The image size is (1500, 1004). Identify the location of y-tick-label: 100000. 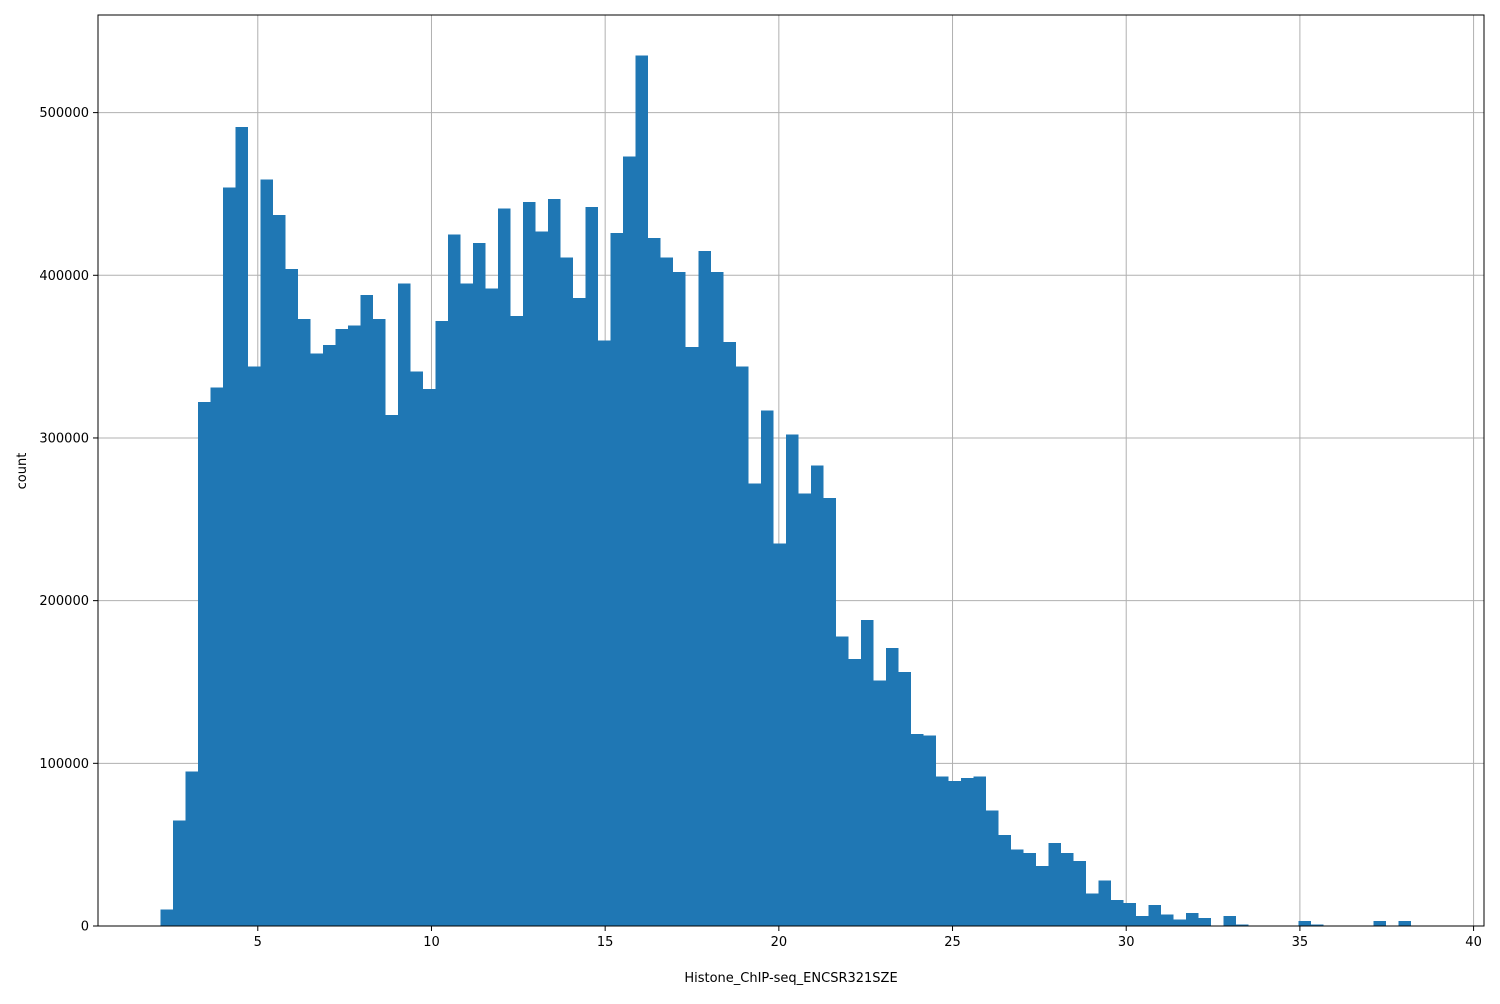
(64, 764).